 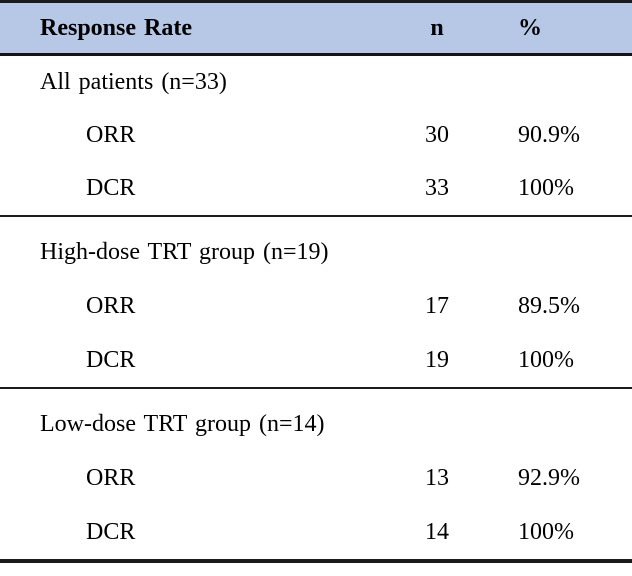 What do you see at coordinates (437, 305) in the screenshot?
I see `row-n-value: 17` at bounding box center [437, 305].